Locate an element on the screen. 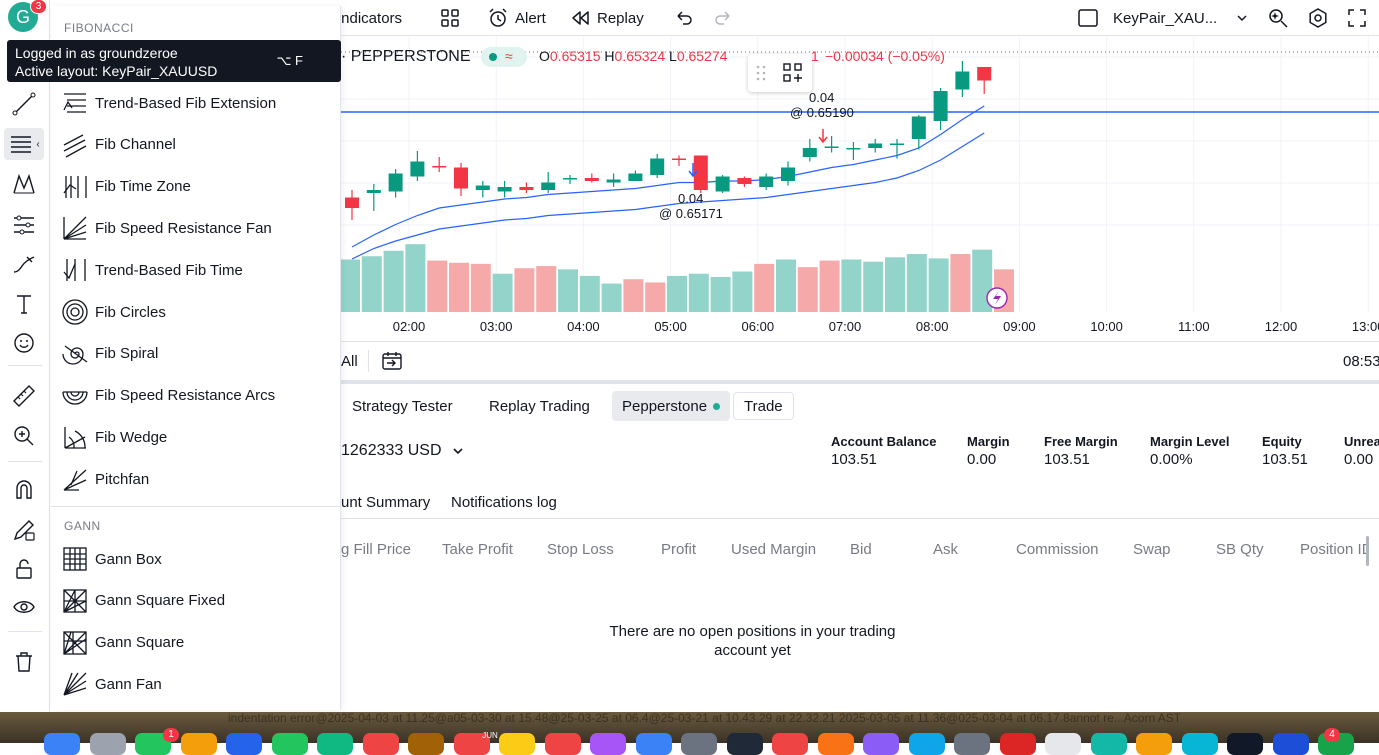  col-position-id: Position ID is located at coordinates (1333, 549).